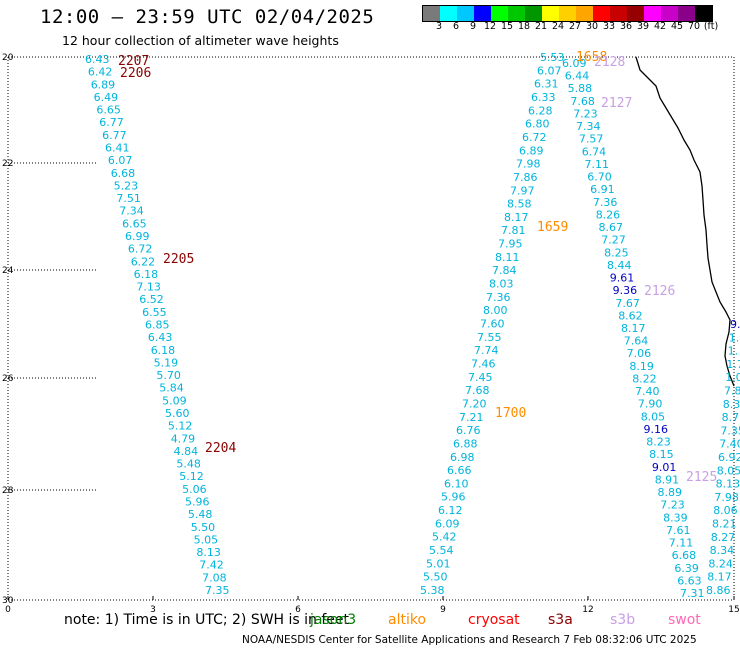 This screenshot has width=740, height=650. What do you see at coordinates (581, 28) in the screenshot?
I see `colorbar-labels: 3 6 9 12 15 18 21 24 27 30 33 36 39 42 45 70 (ft)` at bounding box center [581, 28].